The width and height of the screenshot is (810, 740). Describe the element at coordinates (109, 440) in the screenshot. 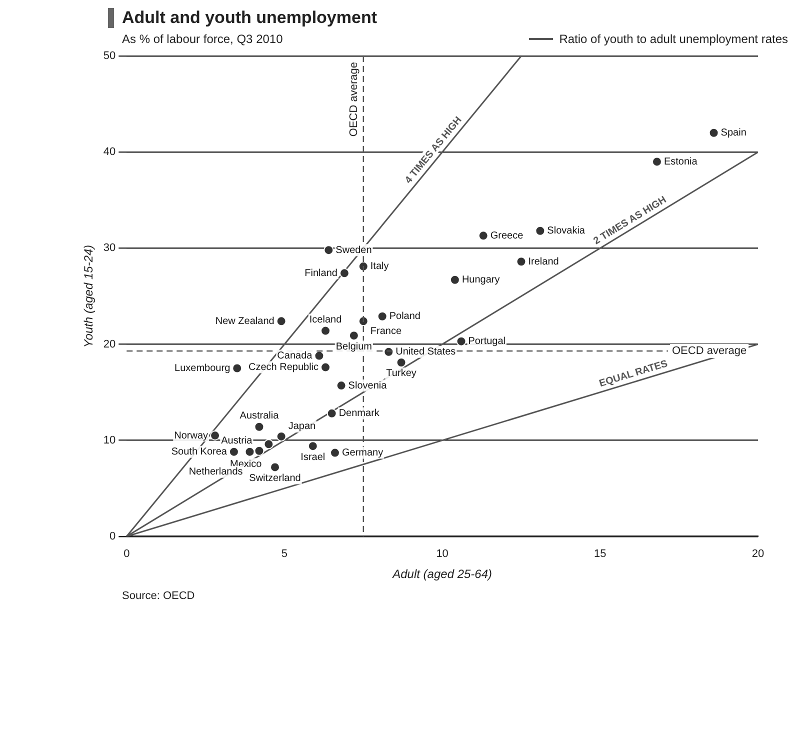

I see `y-tick-label: 10` at that location.